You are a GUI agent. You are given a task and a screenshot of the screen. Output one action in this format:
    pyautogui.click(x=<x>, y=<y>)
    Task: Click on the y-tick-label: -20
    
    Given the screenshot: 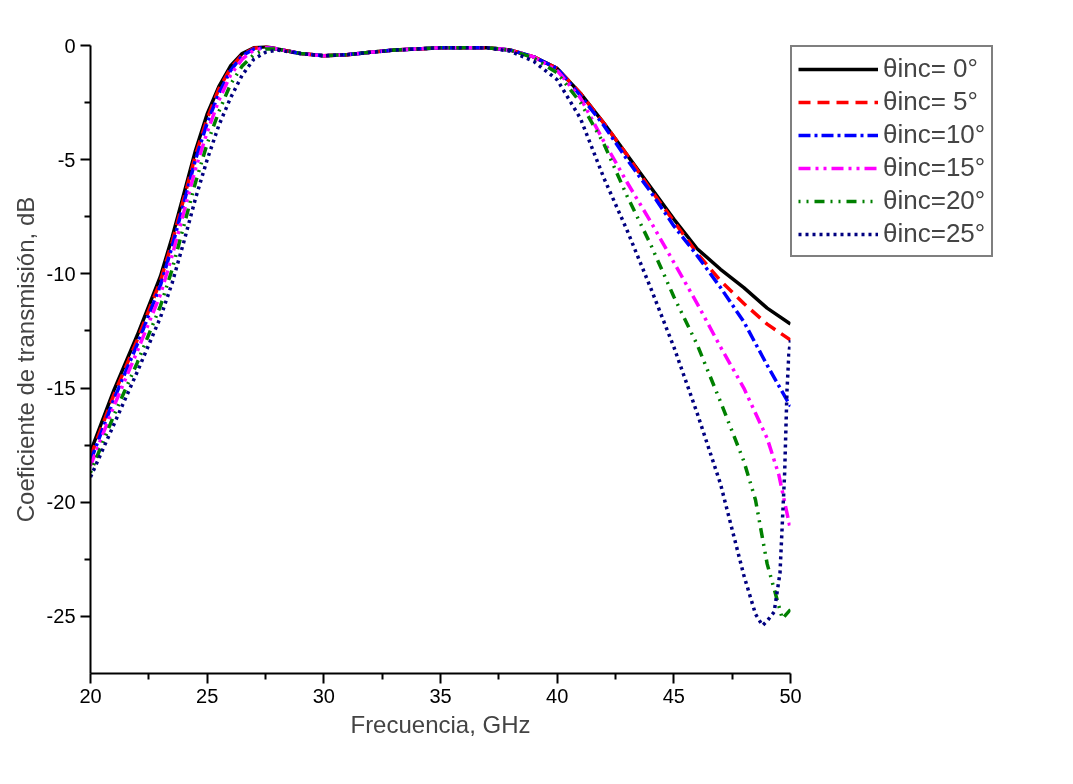 What is the action you would take?
    pyautogui.click(x=61, y=502)
    